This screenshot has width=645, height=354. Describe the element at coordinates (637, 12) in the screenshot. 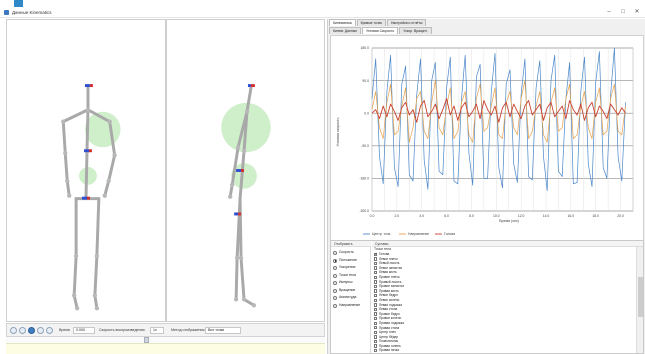

I see `close-button: ✕` at that location.